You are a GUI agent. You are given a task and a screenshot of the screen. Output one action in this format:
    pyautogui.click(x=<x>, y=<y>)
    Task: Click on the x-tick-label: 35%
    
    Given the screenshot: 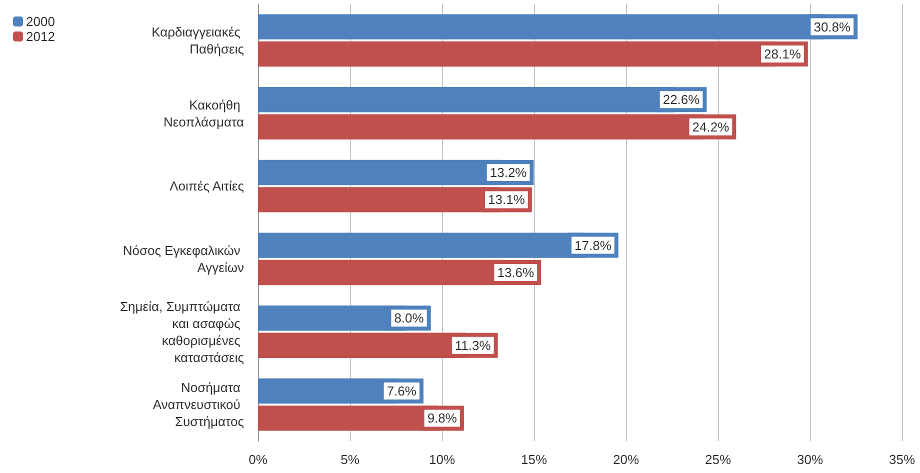 What is the action you would take?
    pyautogui.click(x=902, y=459)
    